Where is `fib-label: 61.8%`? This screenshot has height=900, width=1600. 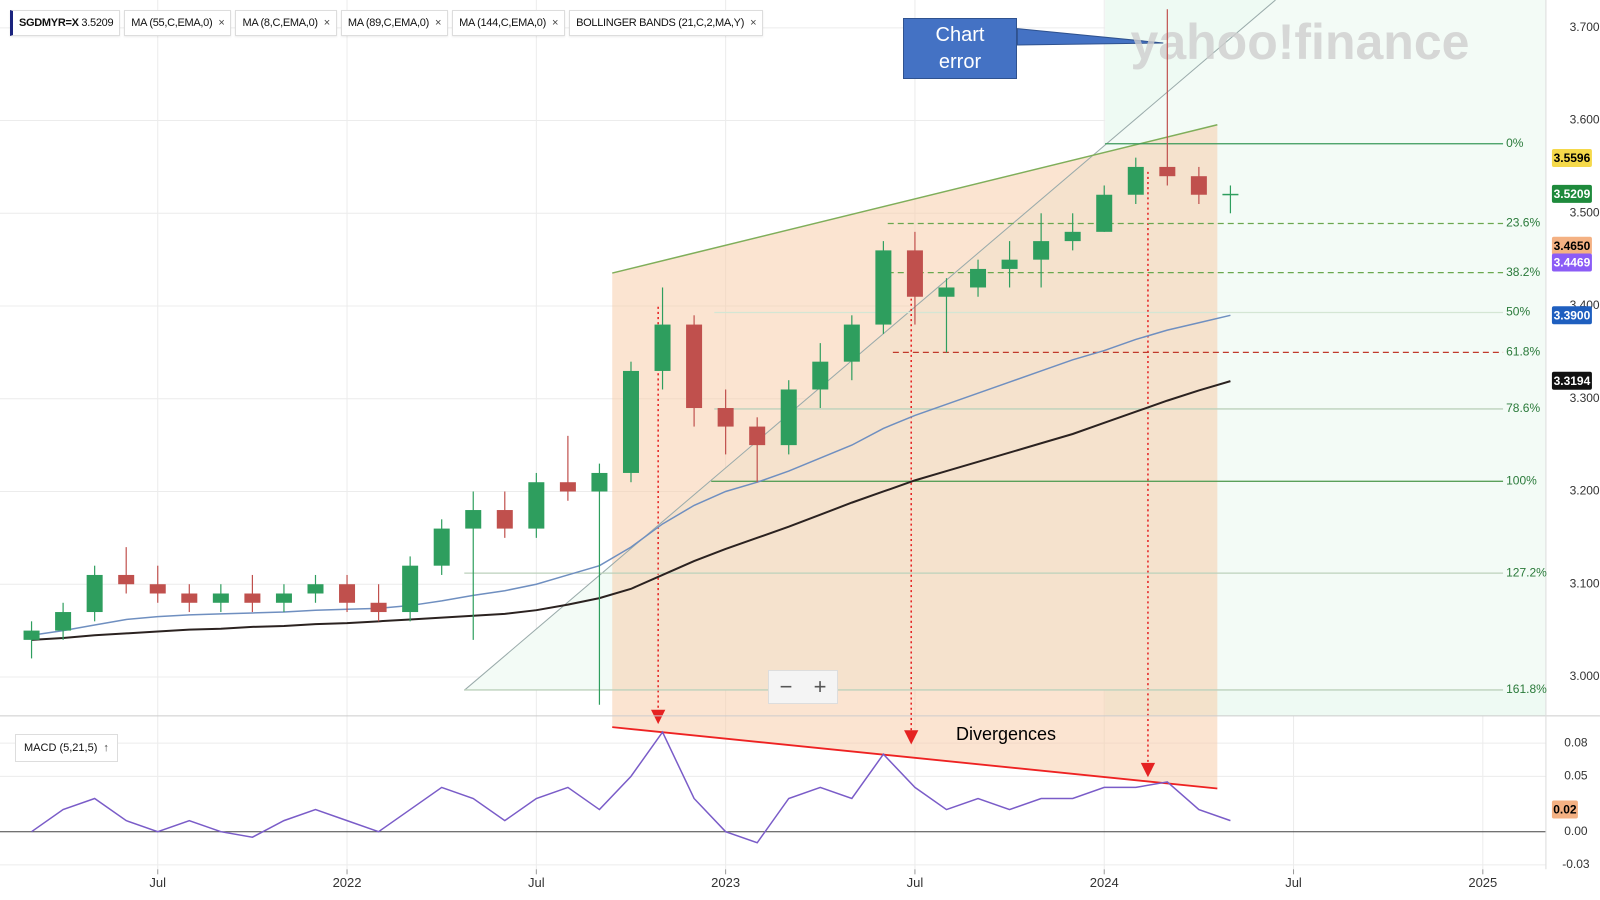 fib-label: 61.8% is located at coordinates (1523, 352).